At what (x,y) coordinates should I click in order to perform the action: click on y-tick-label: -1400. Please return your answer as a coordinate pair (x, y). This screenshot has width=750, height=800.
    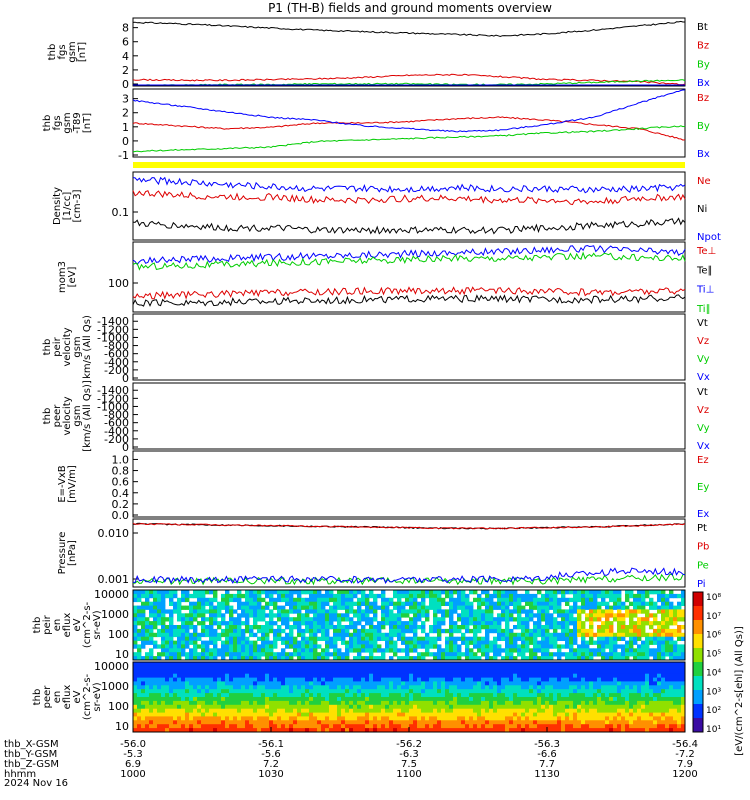
    Looking at the image, I should click on (113, 321).